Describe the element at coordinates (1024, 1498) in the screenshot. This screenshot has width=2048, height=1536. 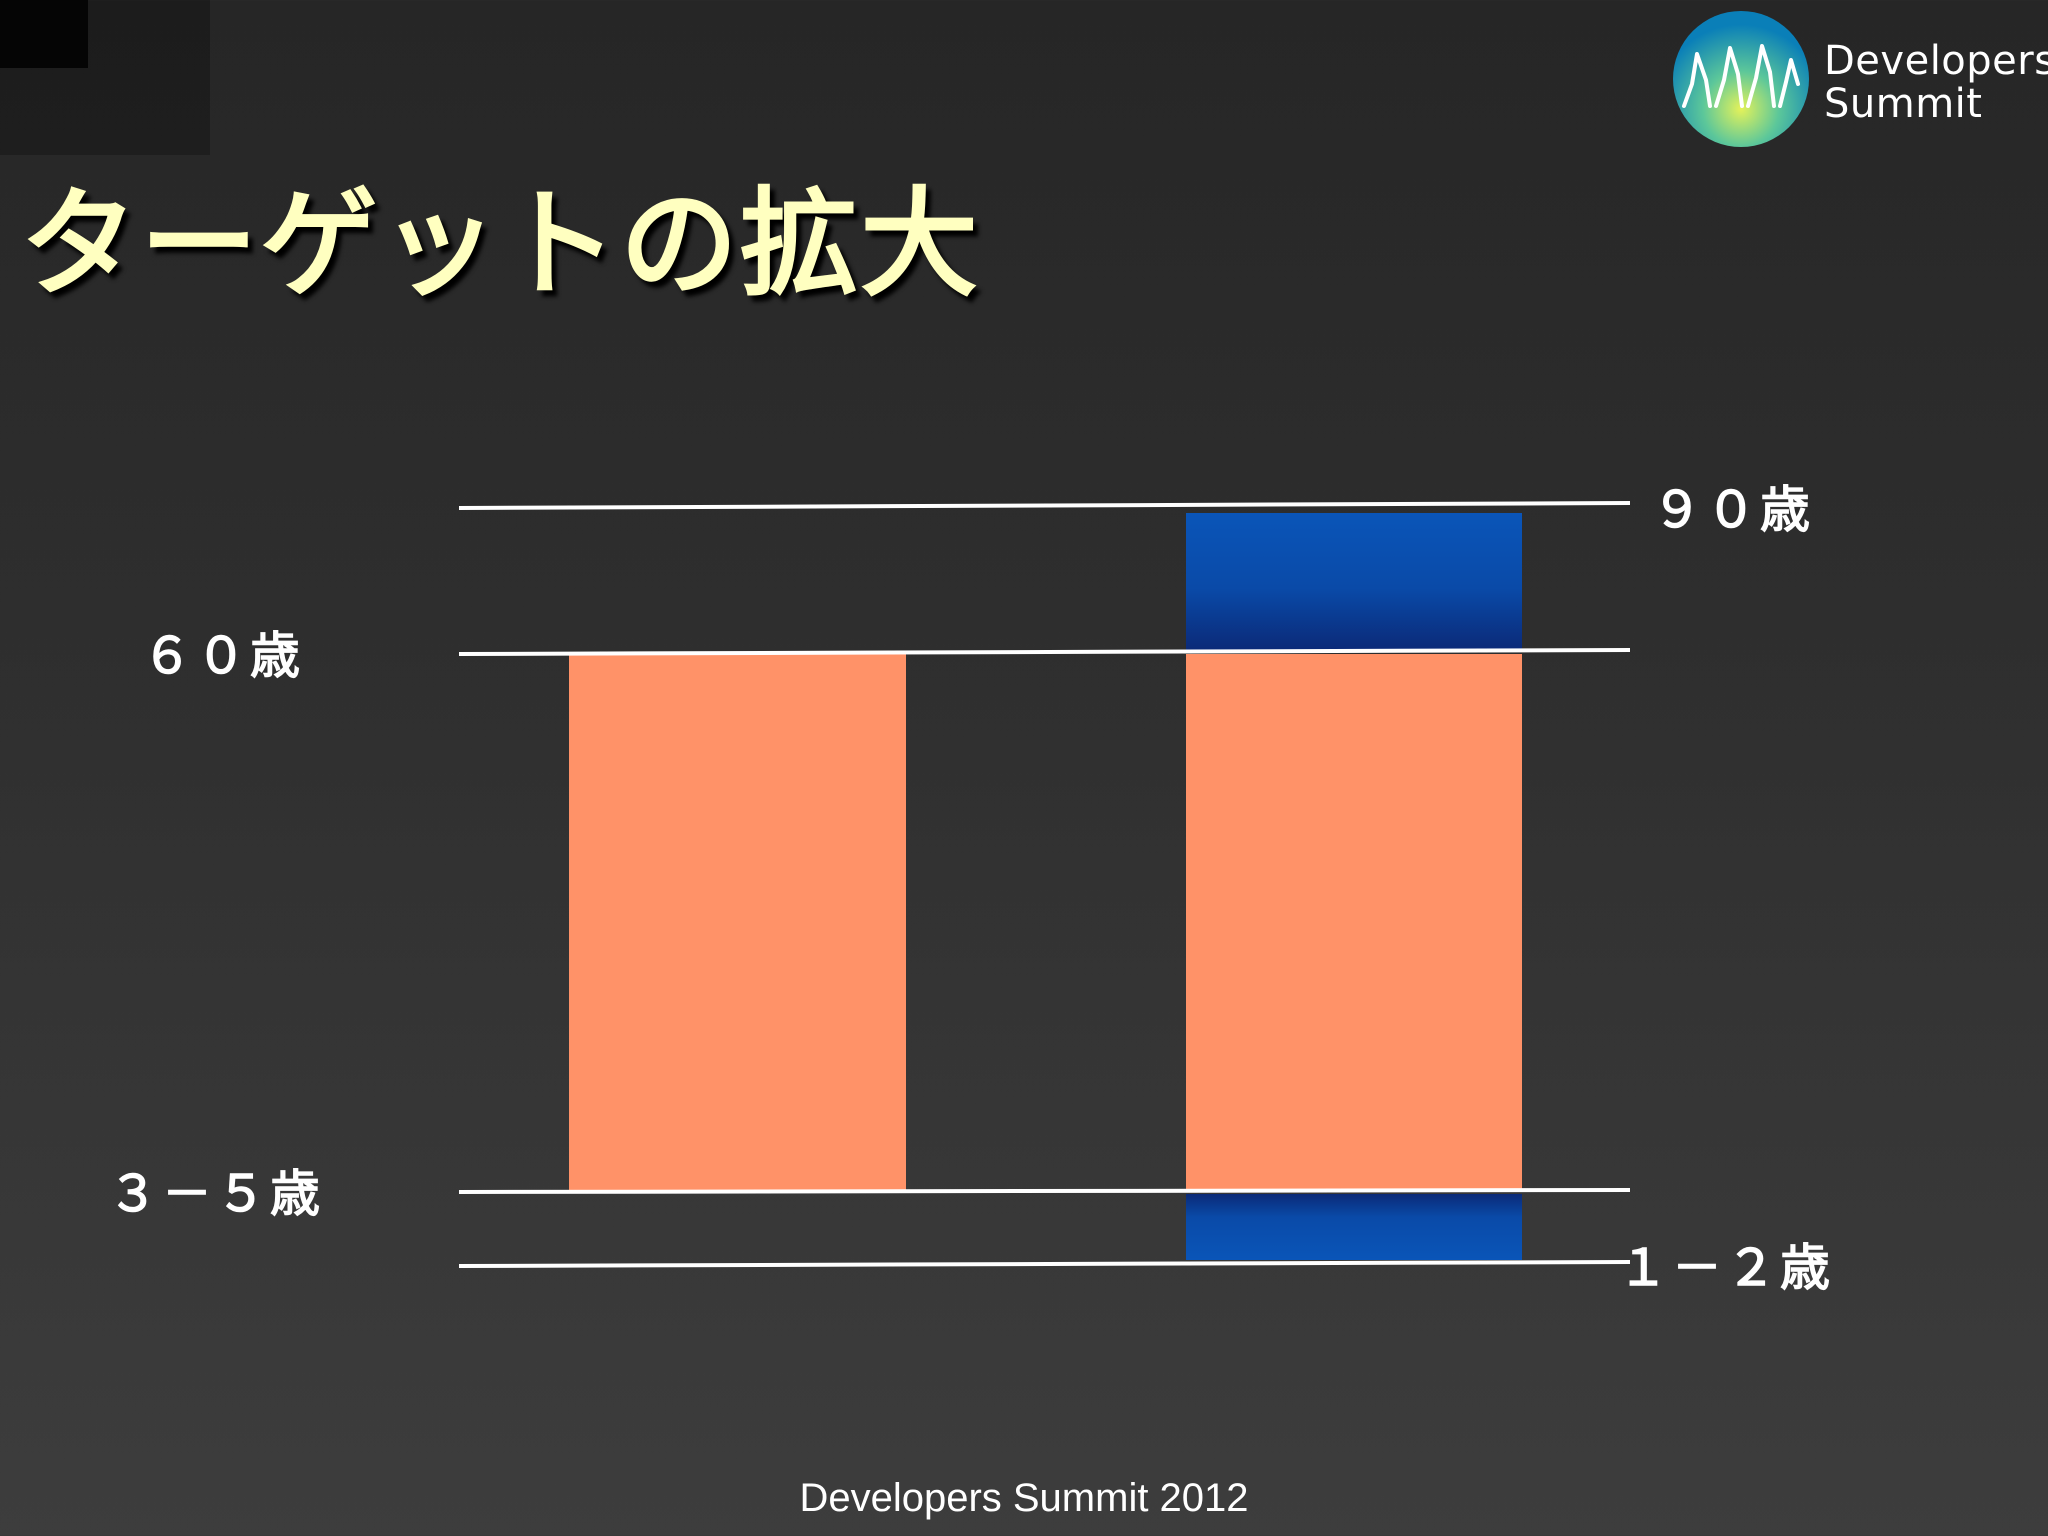
I see `slide-footer: Developers Summit 2012` at that location.